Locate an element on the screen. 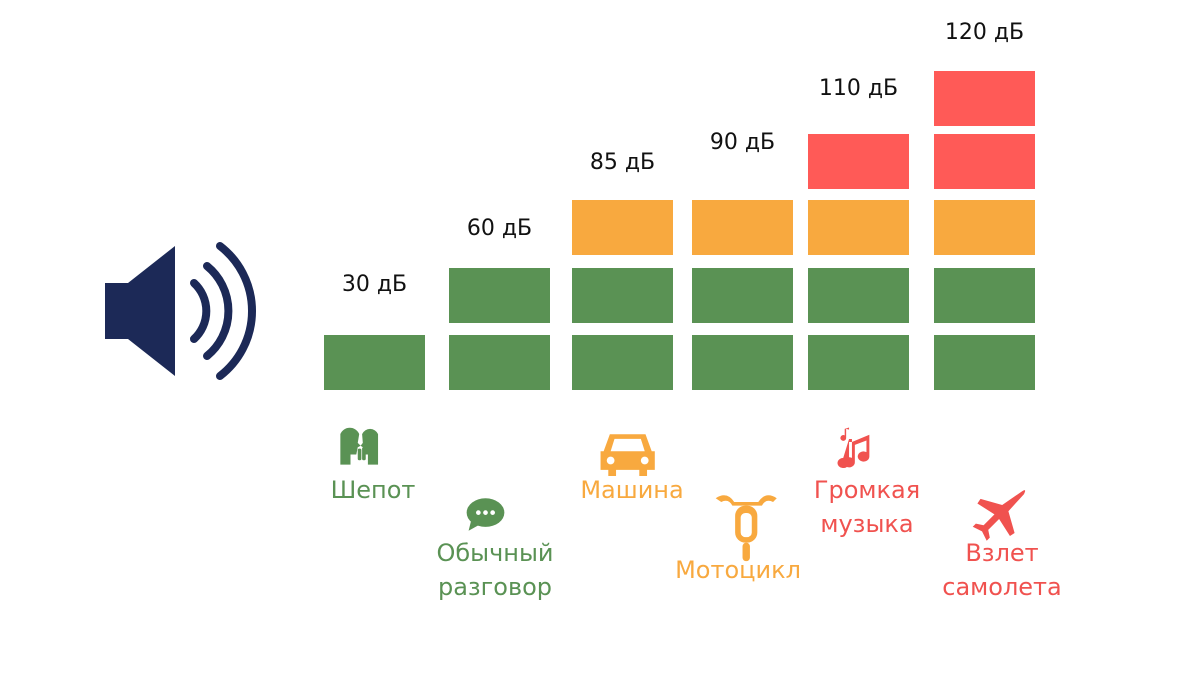 The height and width of the screenshot is (675, 1200). car-icon is located at coordinates (627, 455).